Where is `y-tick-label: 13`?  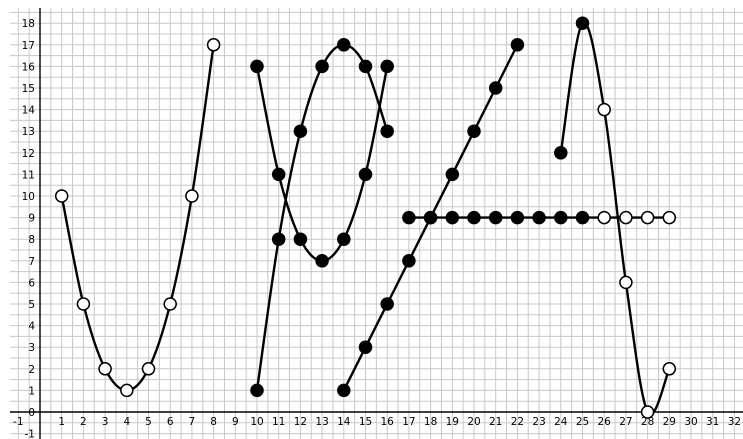 y-tick-label: 13 is located at coordinates (28, 132).